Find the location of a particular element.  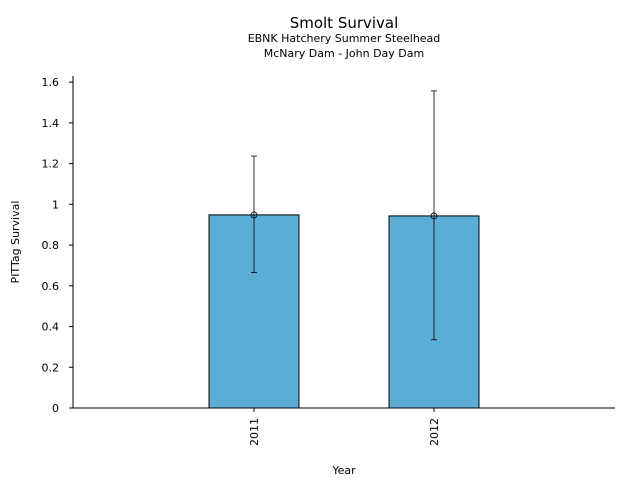

y-tick-label: 1.2 is located at coordinates (51, 164).